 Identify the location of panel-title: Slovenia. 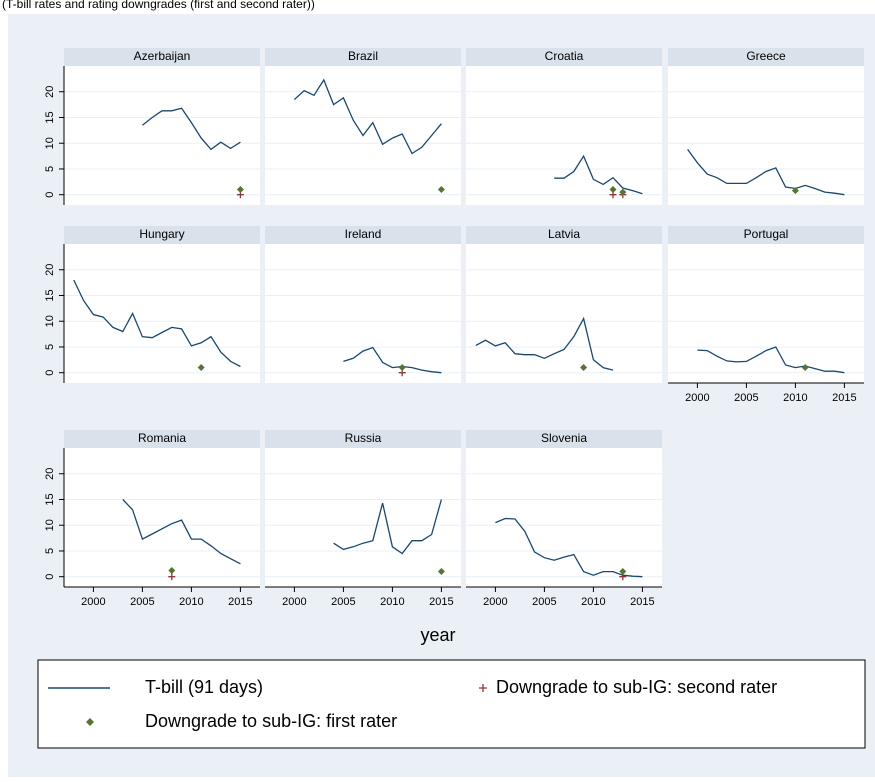
(564, 438).